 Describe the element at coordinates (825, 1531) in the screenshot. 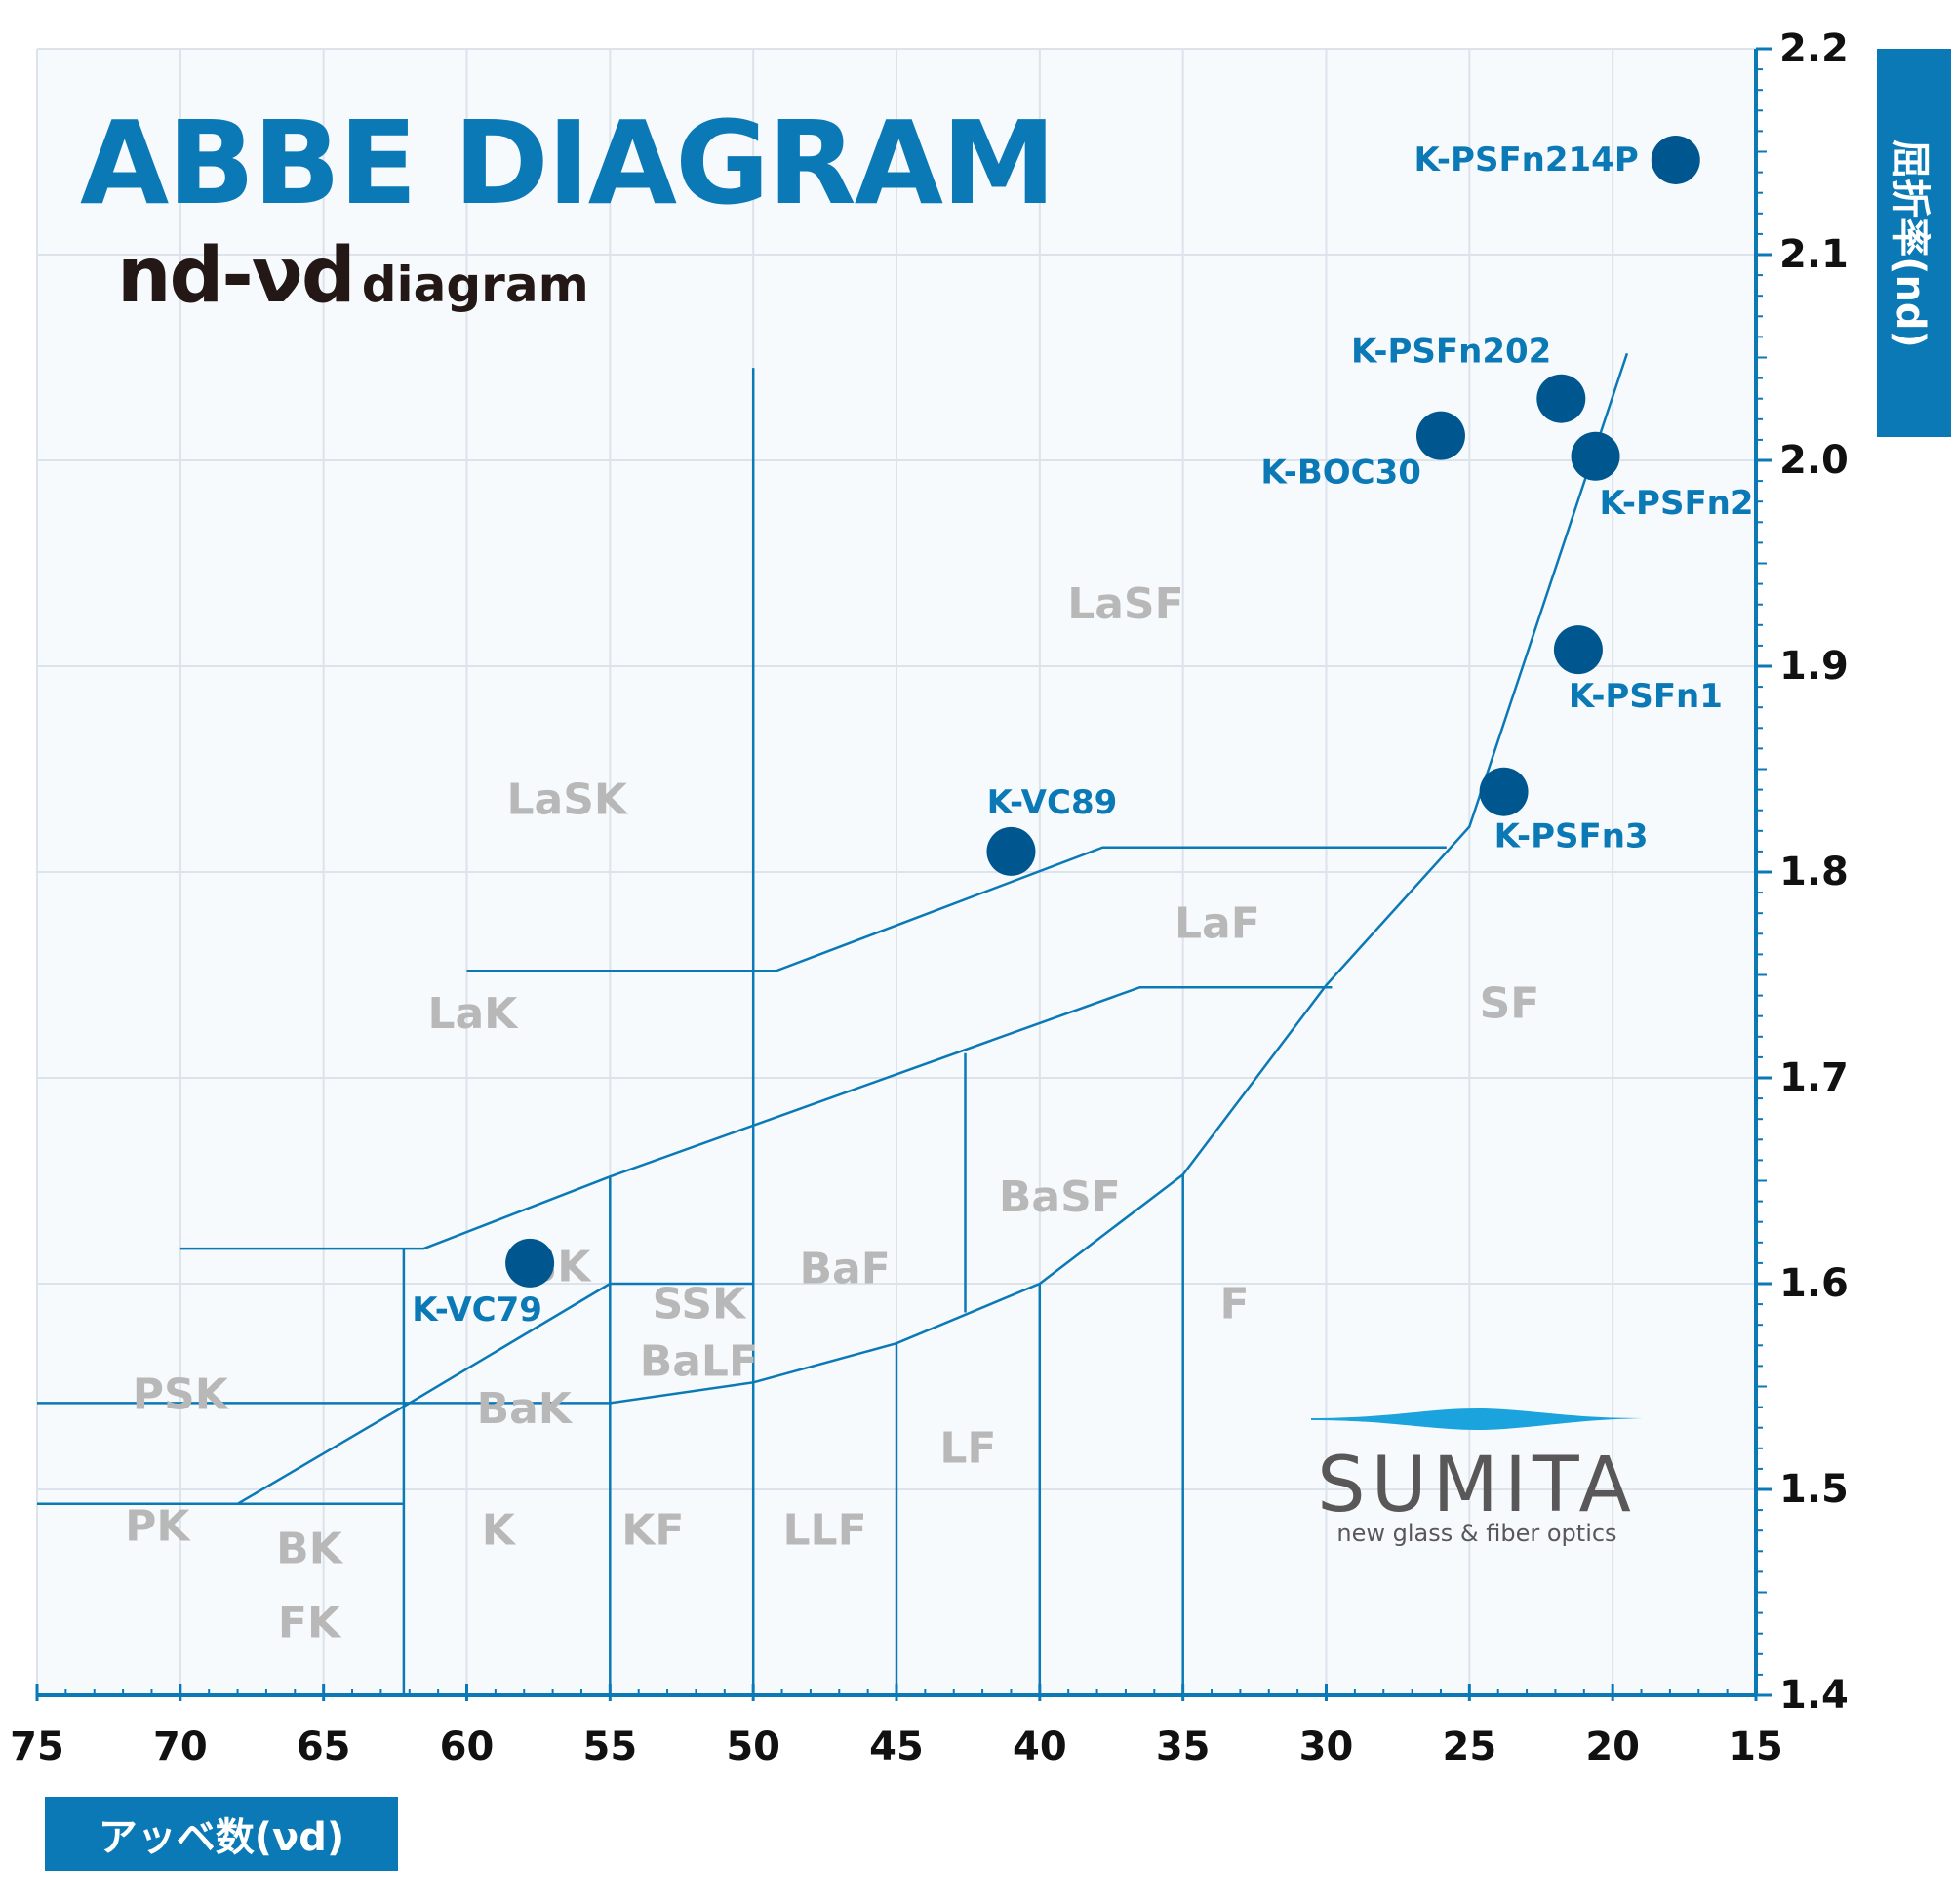

I see `region-label: LLF` at that location.